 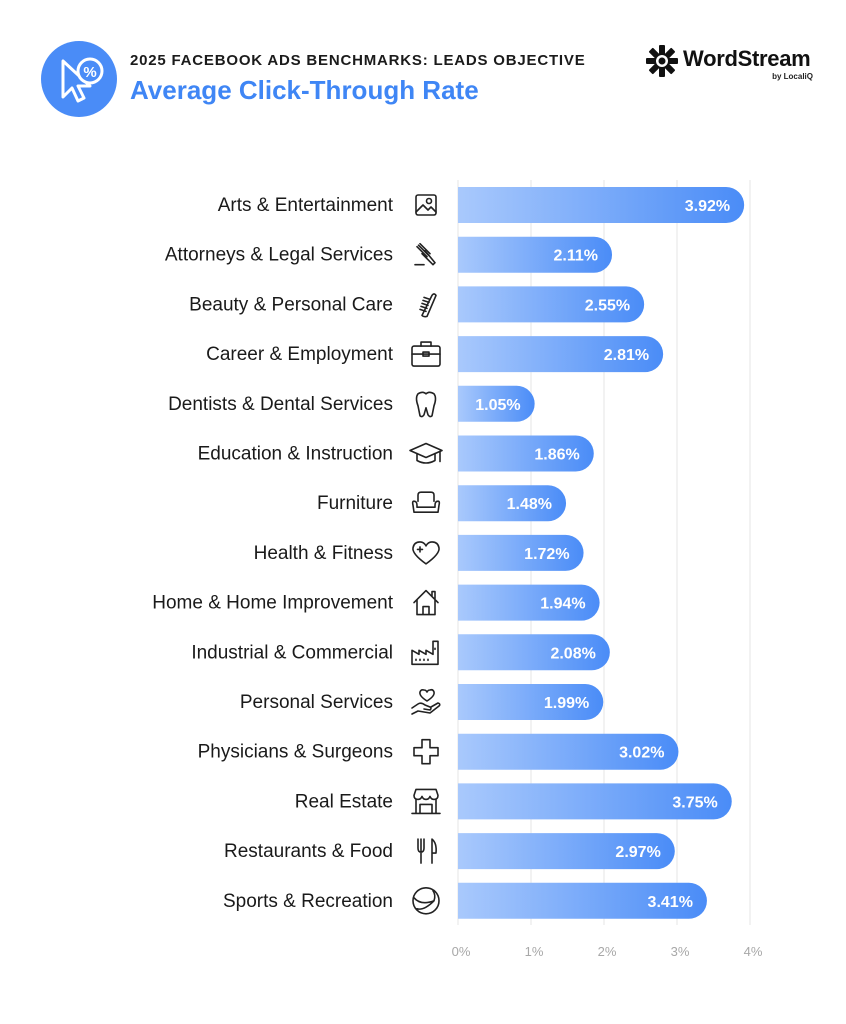 What do you see at coordinates (534, 951) in the screenshot?
I see `x-tick-label: 1%` at bounding box center [534, 951].